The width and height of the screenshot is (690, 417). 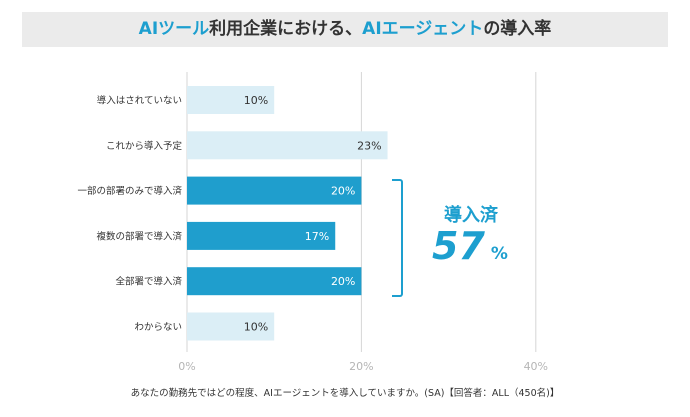 What do you see at coordinates (343, 281) in the screenshot?
I see `data-label-4: 20%` at bounding box center [343, 281].